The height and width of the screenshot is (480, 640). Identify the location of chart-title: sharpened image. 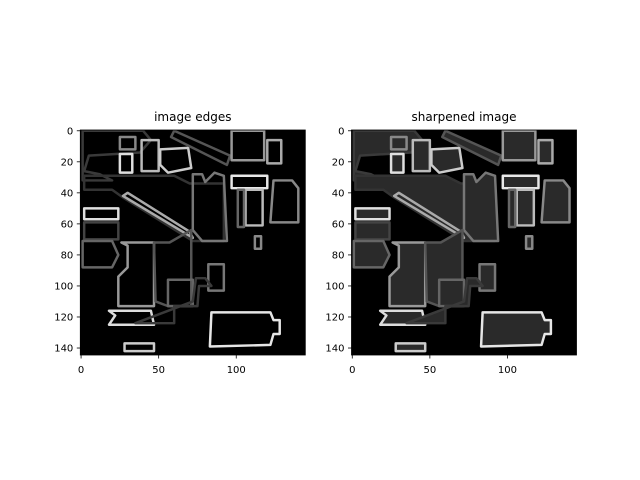
(464, 117).